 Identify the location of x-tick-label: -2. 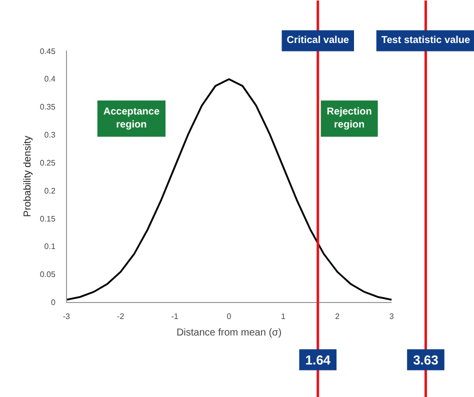
(121, 317).